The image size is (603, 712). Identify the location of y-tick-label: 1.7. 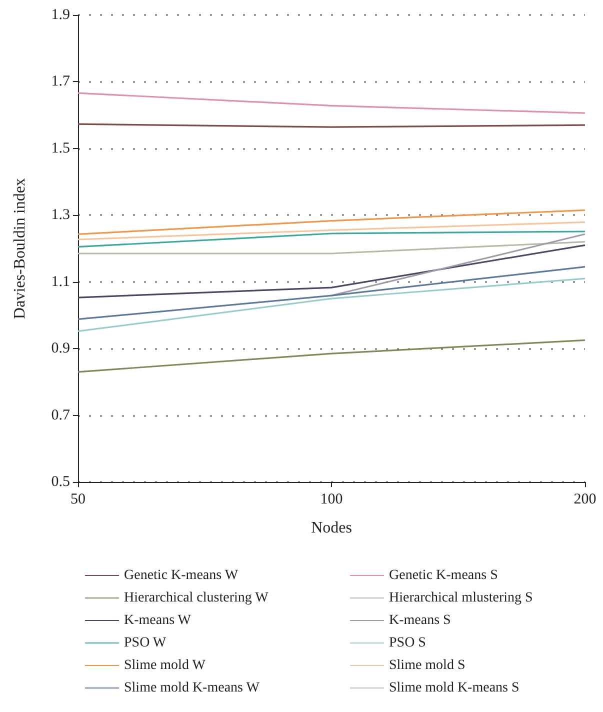
(60, 82).